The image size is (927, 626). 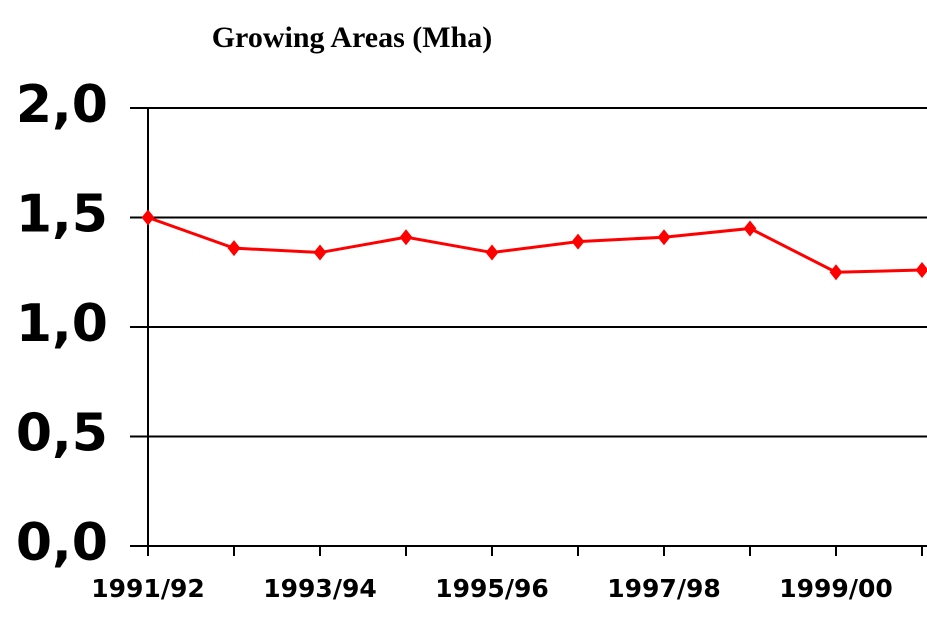 I want to click on x-tick-label: 1999/00, so click(x=836, y=588).